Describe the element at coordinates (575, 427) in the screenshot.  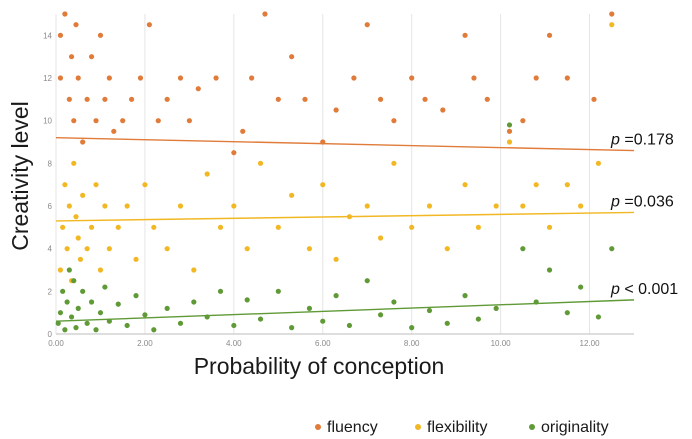
I see `legend-label-originality: originality` at that location.